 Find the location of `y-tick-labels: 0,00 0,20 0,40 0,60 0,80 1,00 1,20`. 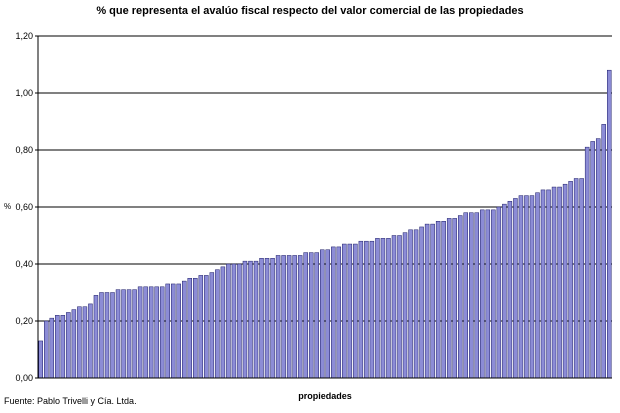

y-tick-labels: 0,00 0,20 0,40 0,60 0,80 1,00 1,20 is located at coordinates (26, 207).